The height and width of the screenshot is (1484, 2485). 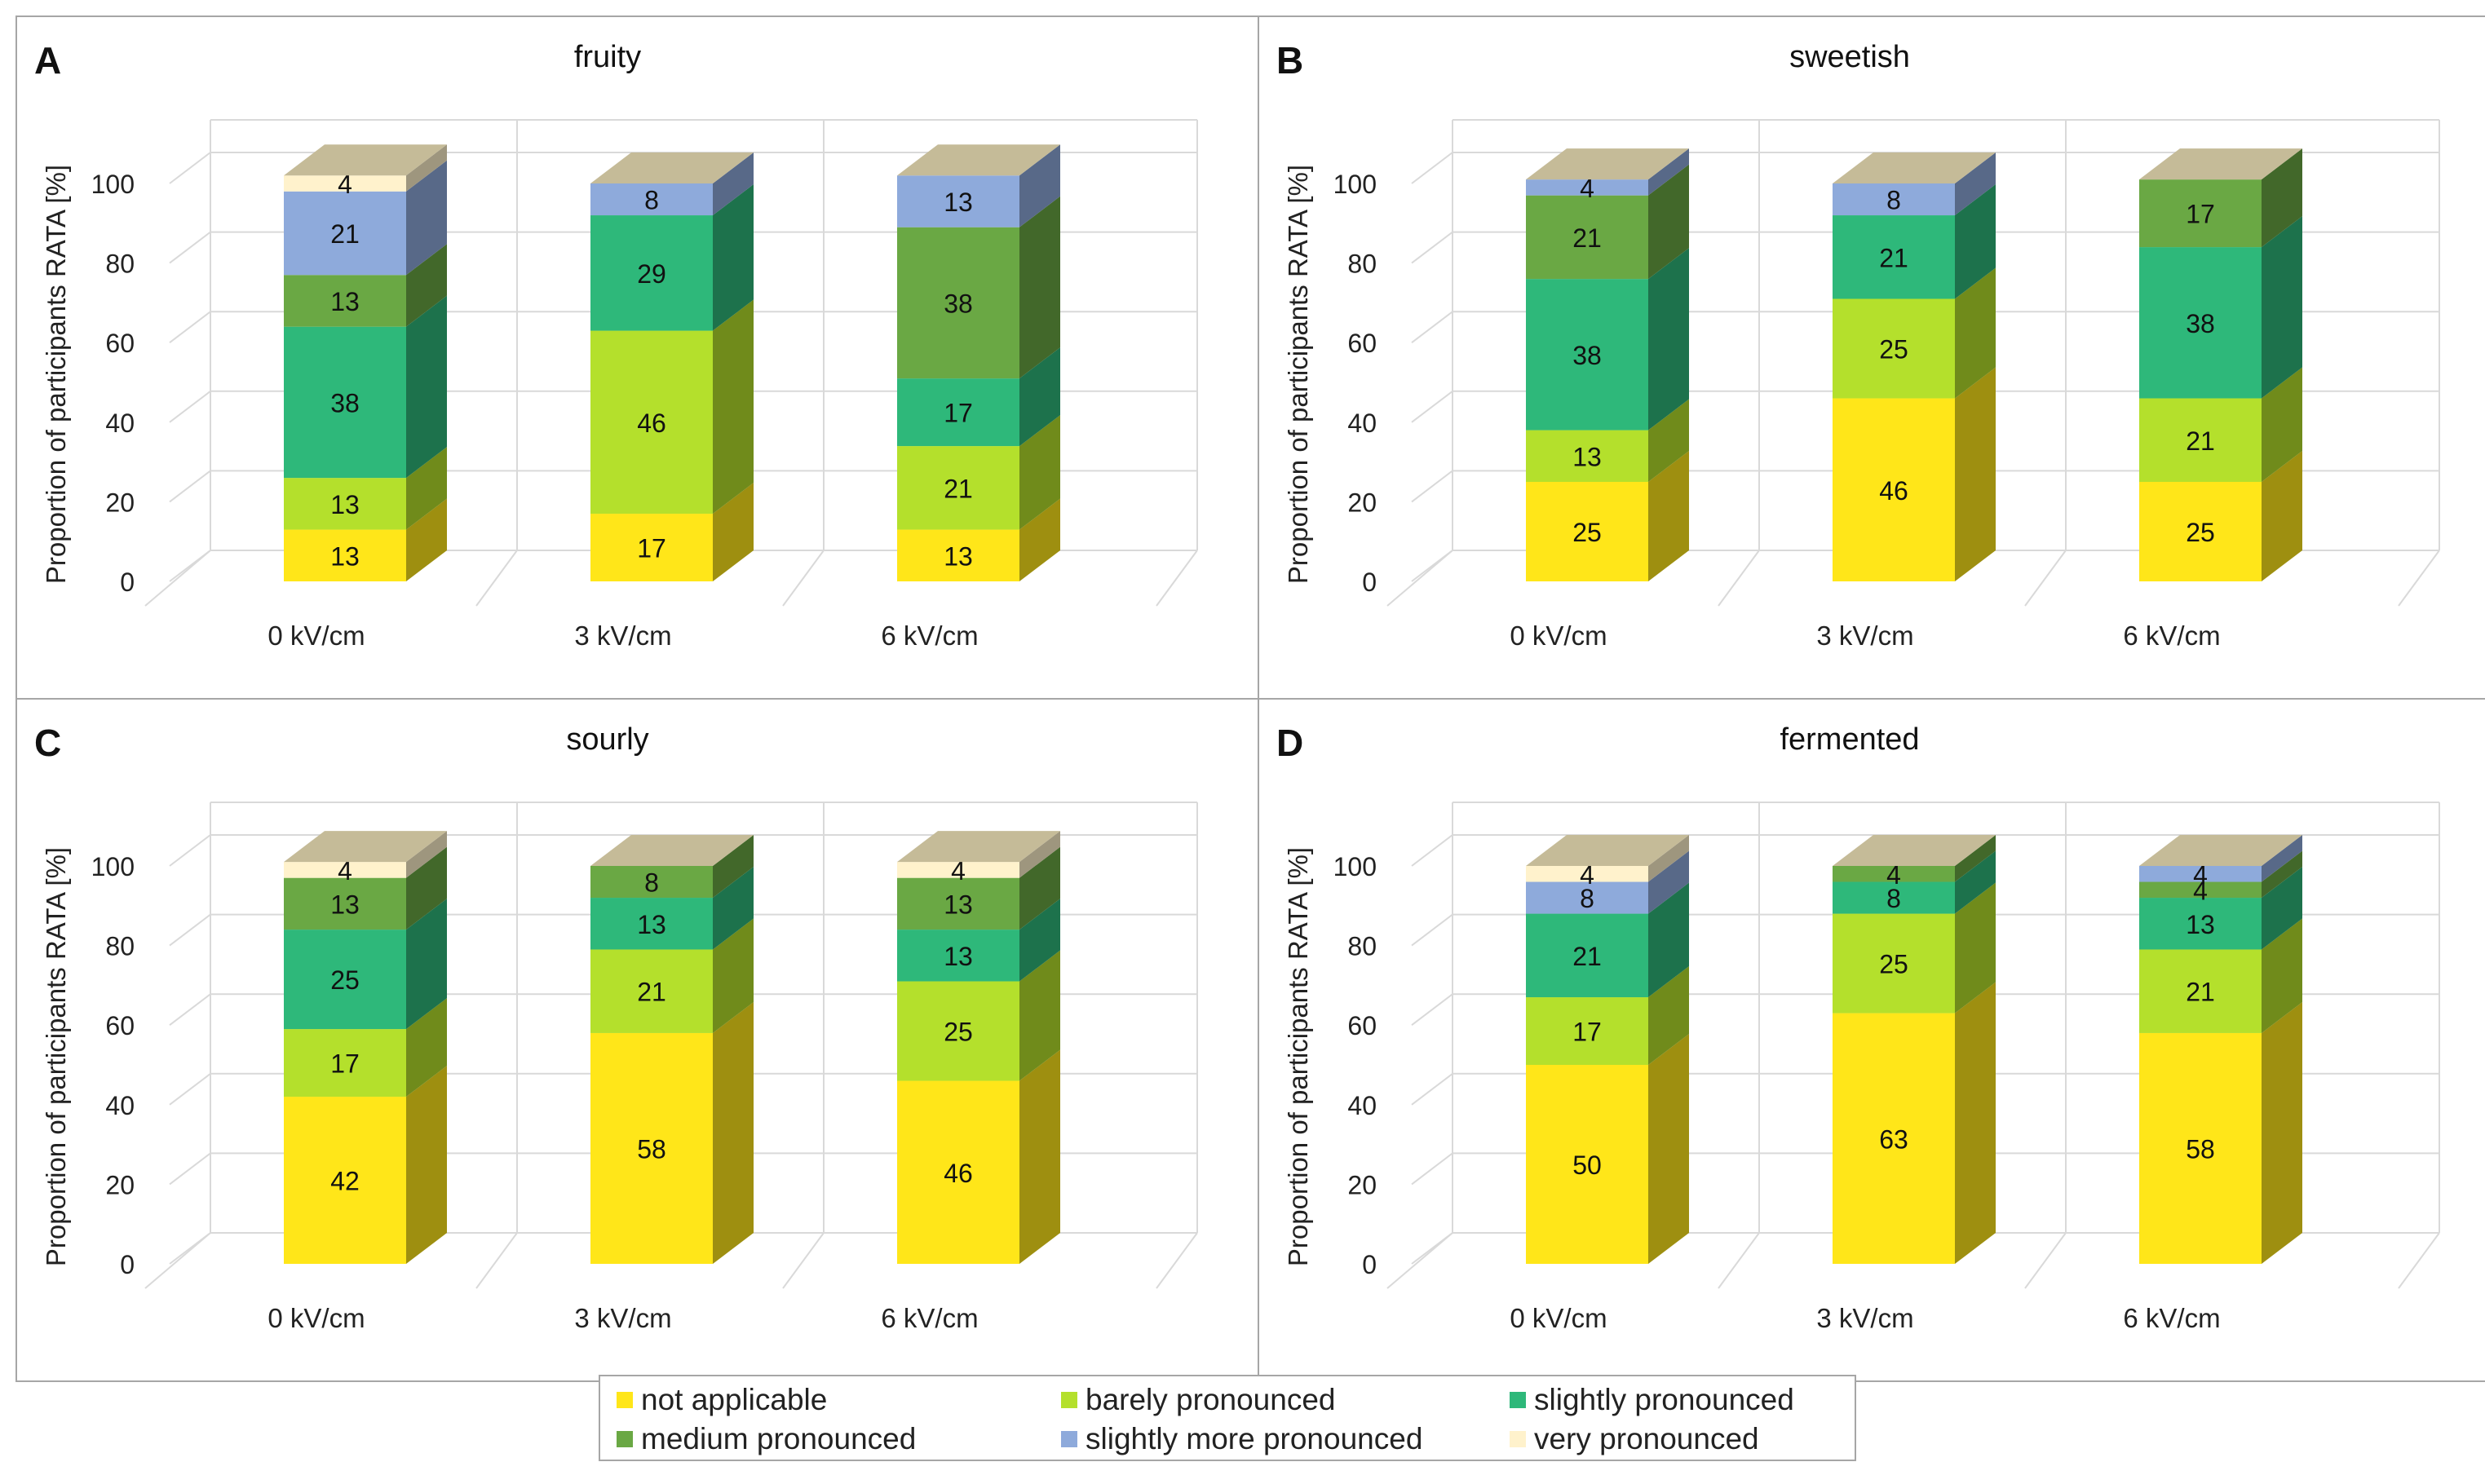 What do you see at coordinates (779, 1438) in the screenshot?
I see `legend-label: medium pronounced` at bounding box center [779, 1438].